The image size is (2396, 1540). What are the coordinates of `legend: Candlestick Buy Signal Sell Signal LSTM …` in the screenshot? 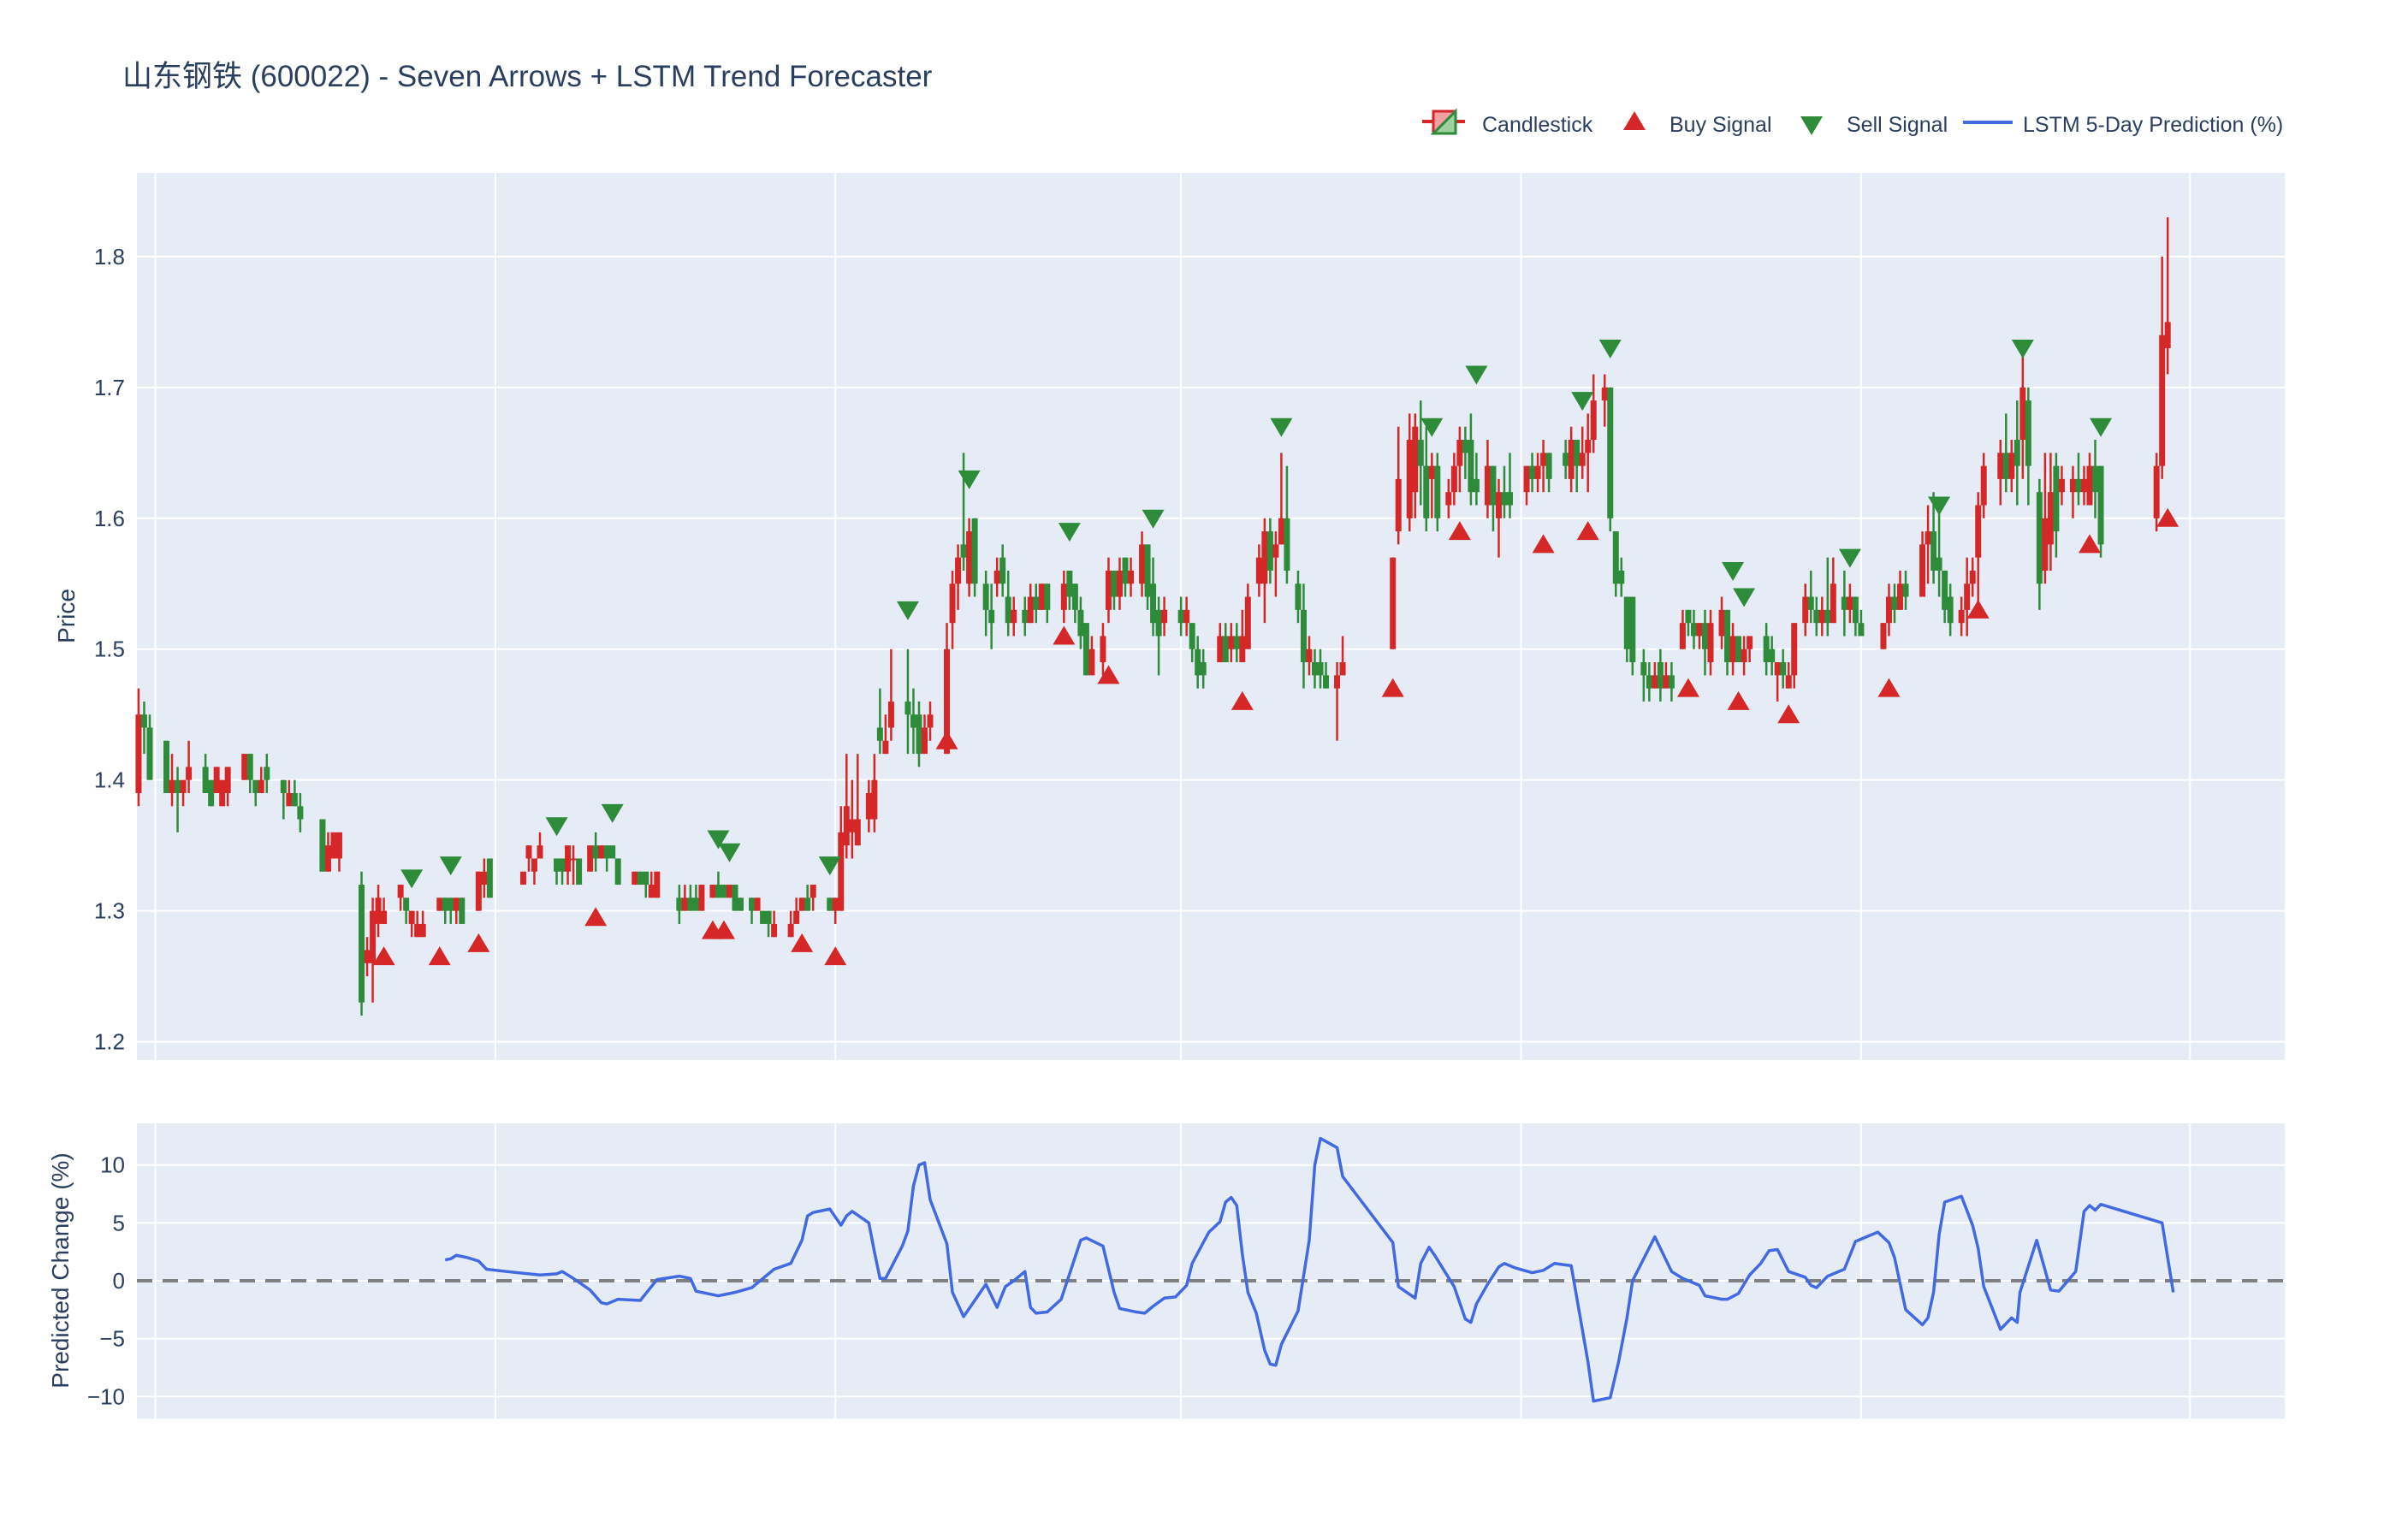 It's located at (1852, 122).